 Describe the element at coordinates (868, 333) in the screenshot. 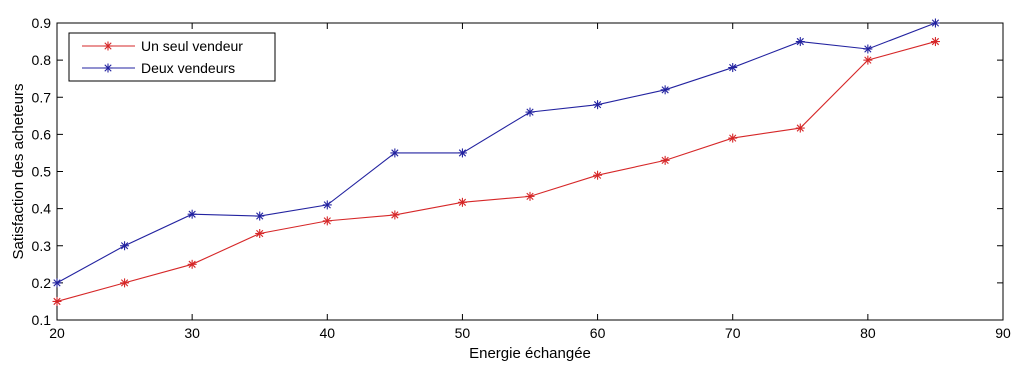

I see `x-tick-label: 80` at that location.